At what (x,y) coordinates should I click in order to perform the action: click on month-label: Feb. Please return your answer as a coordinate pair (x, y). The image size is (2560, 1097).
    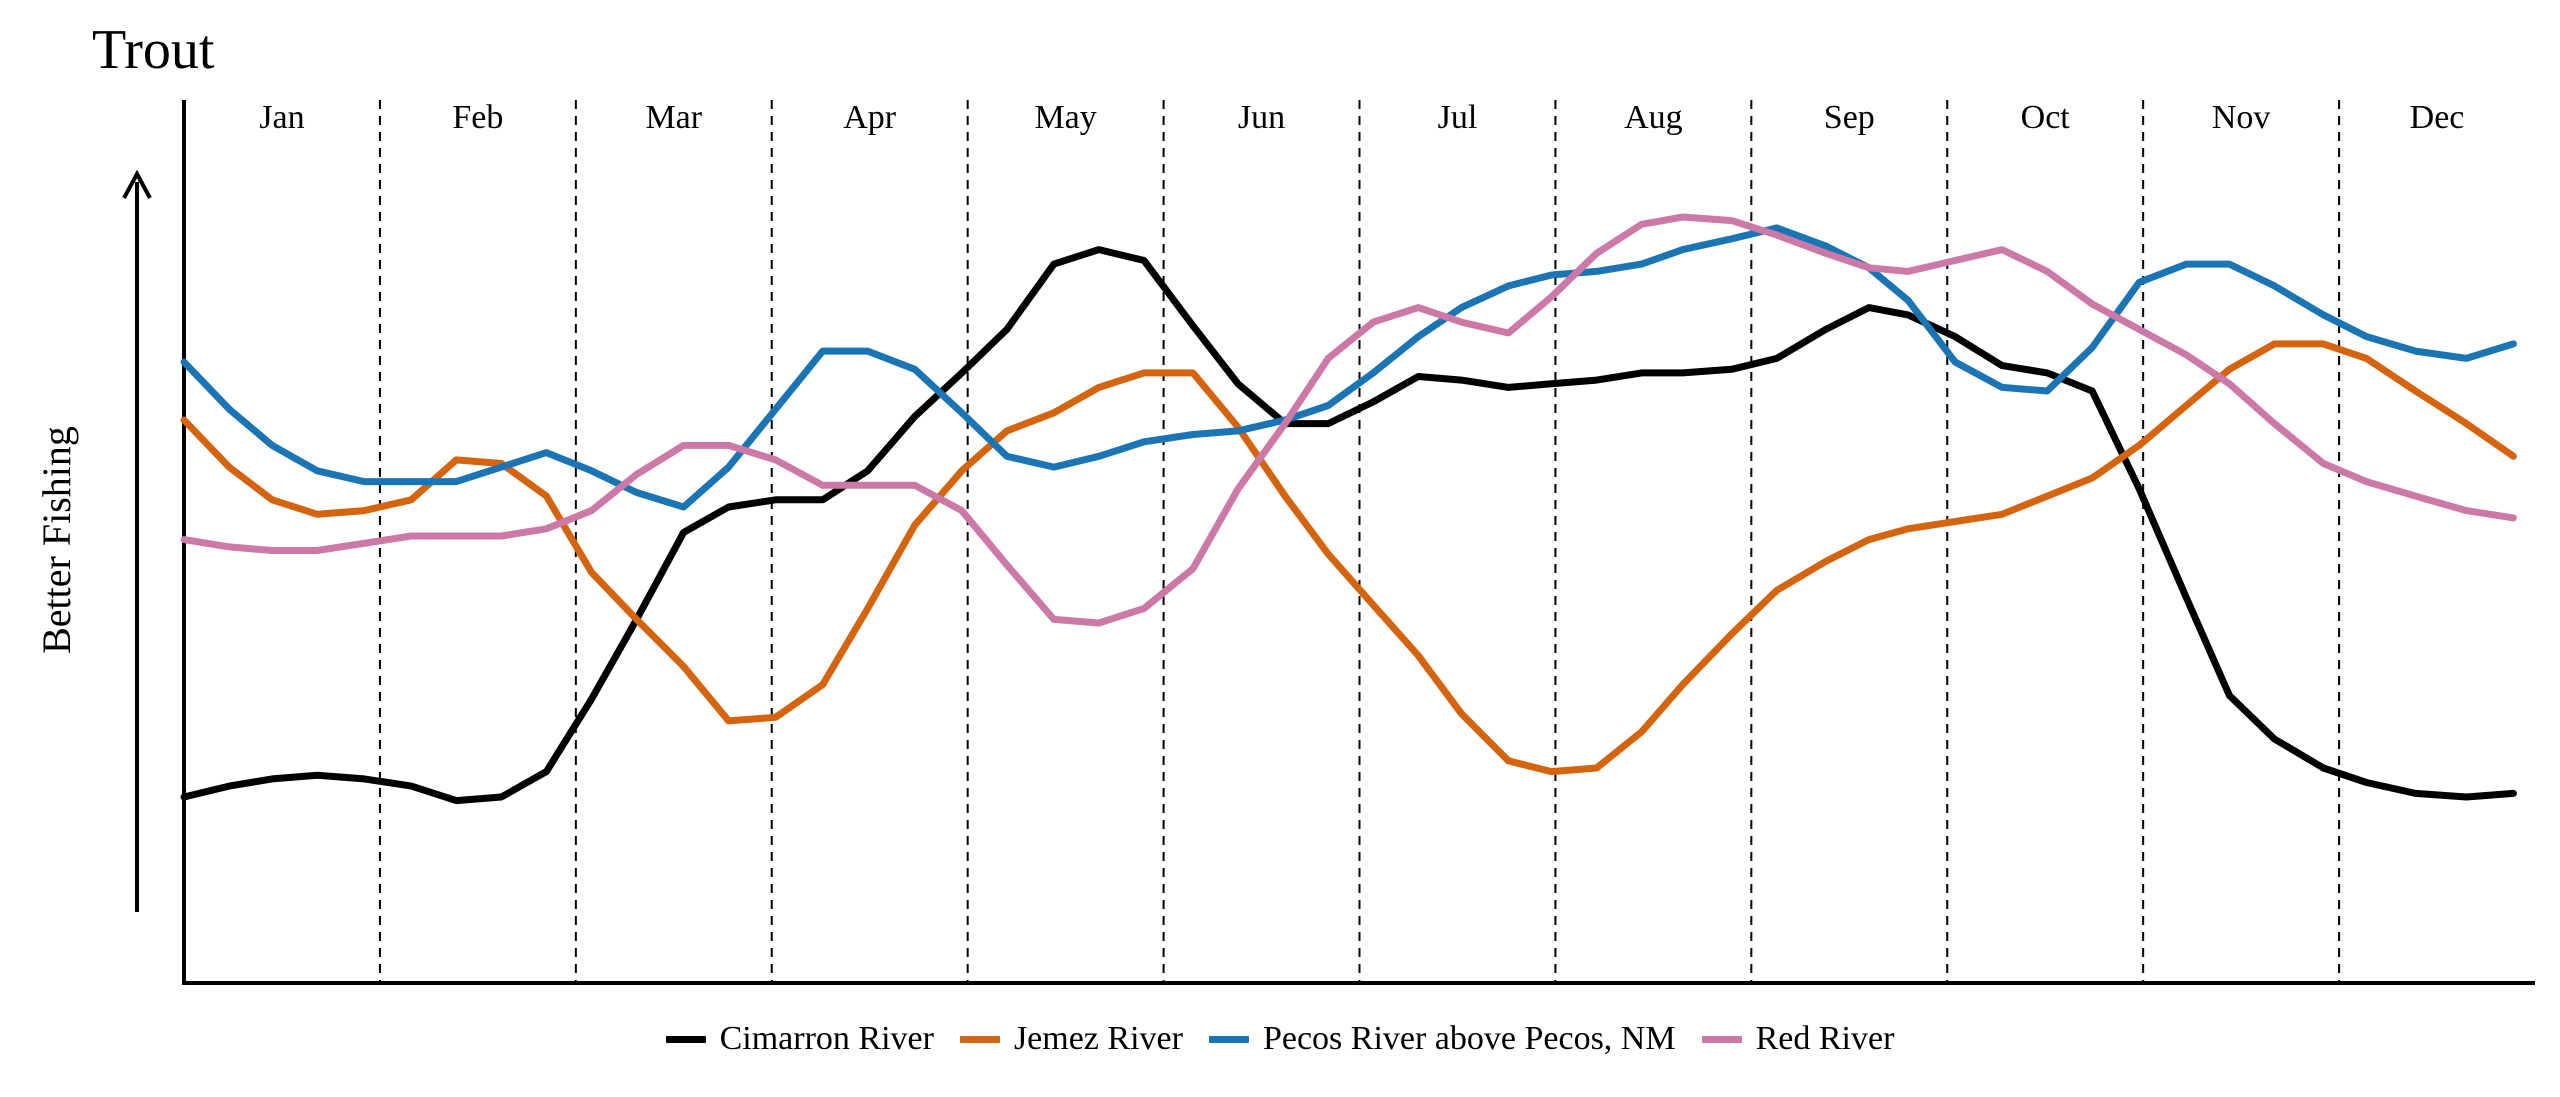
    Looking at the image, I should click on (477, 117).